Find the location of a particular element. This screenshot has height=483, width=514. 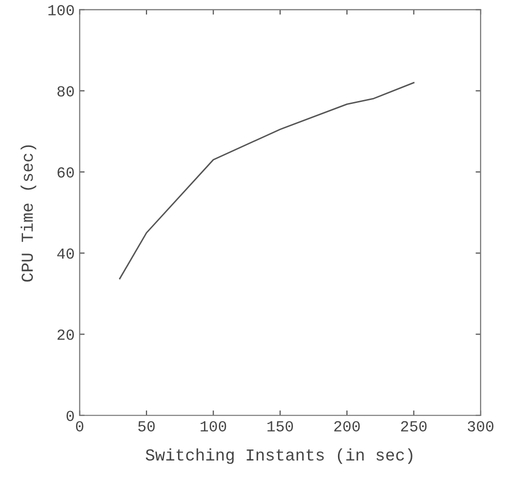

y-tick-label: 0 is located at coordinates (70, 416).